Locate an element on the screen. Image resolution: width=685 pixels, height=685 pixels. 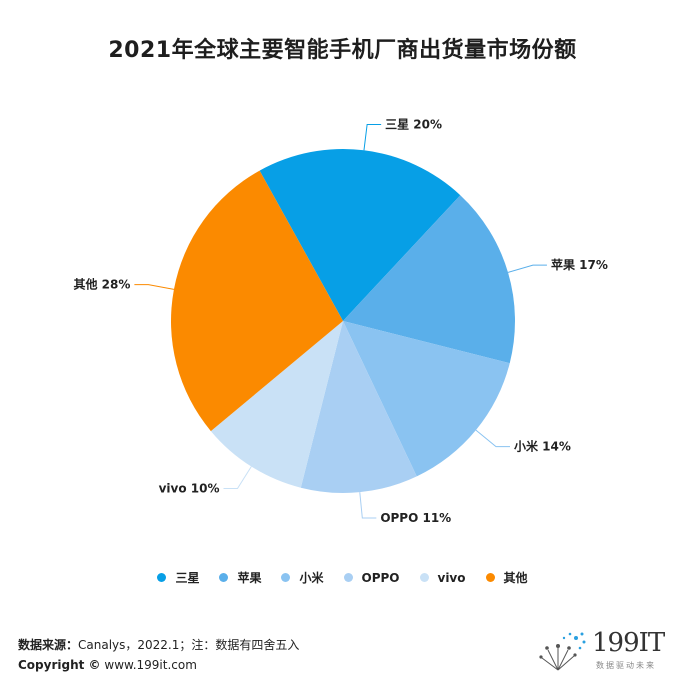
legend-item-3: OPPO is located at coordinates (371, 577).